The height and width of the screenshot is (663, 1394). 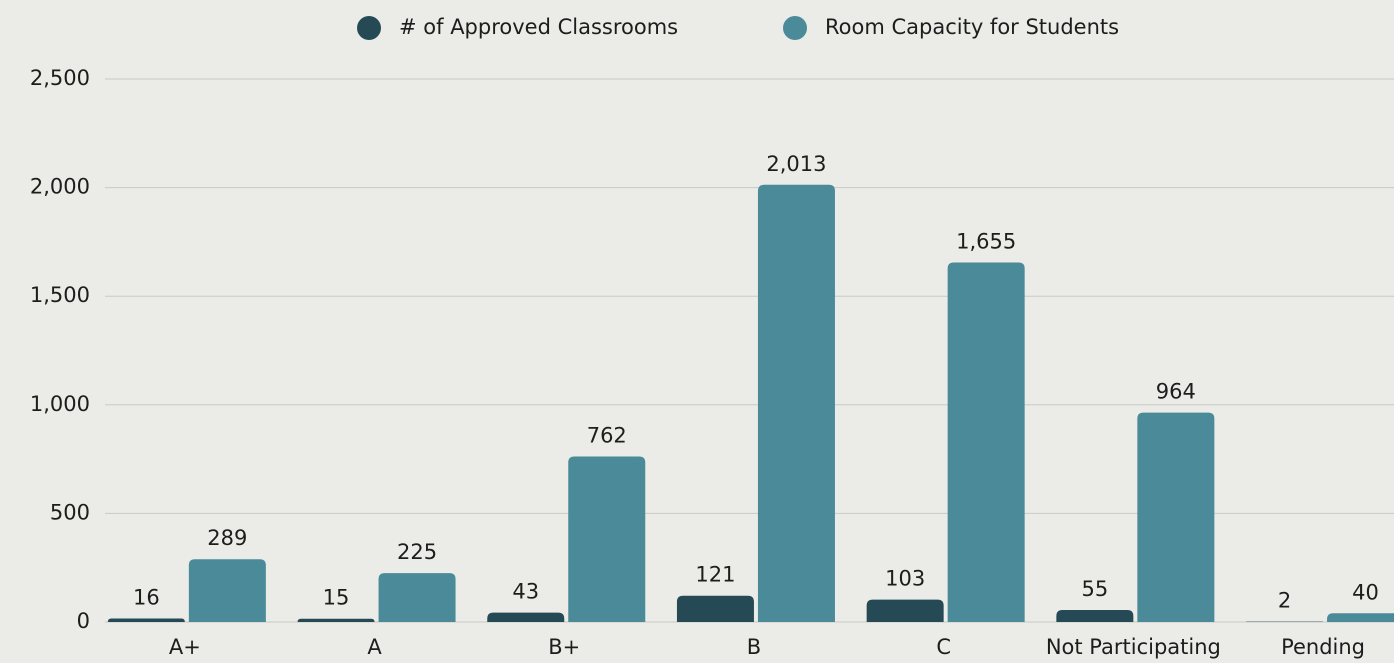 What do you see at coordinates (146, 598) in the screenshot?
I see `data-label: 16` at bounding box center [146, 598].